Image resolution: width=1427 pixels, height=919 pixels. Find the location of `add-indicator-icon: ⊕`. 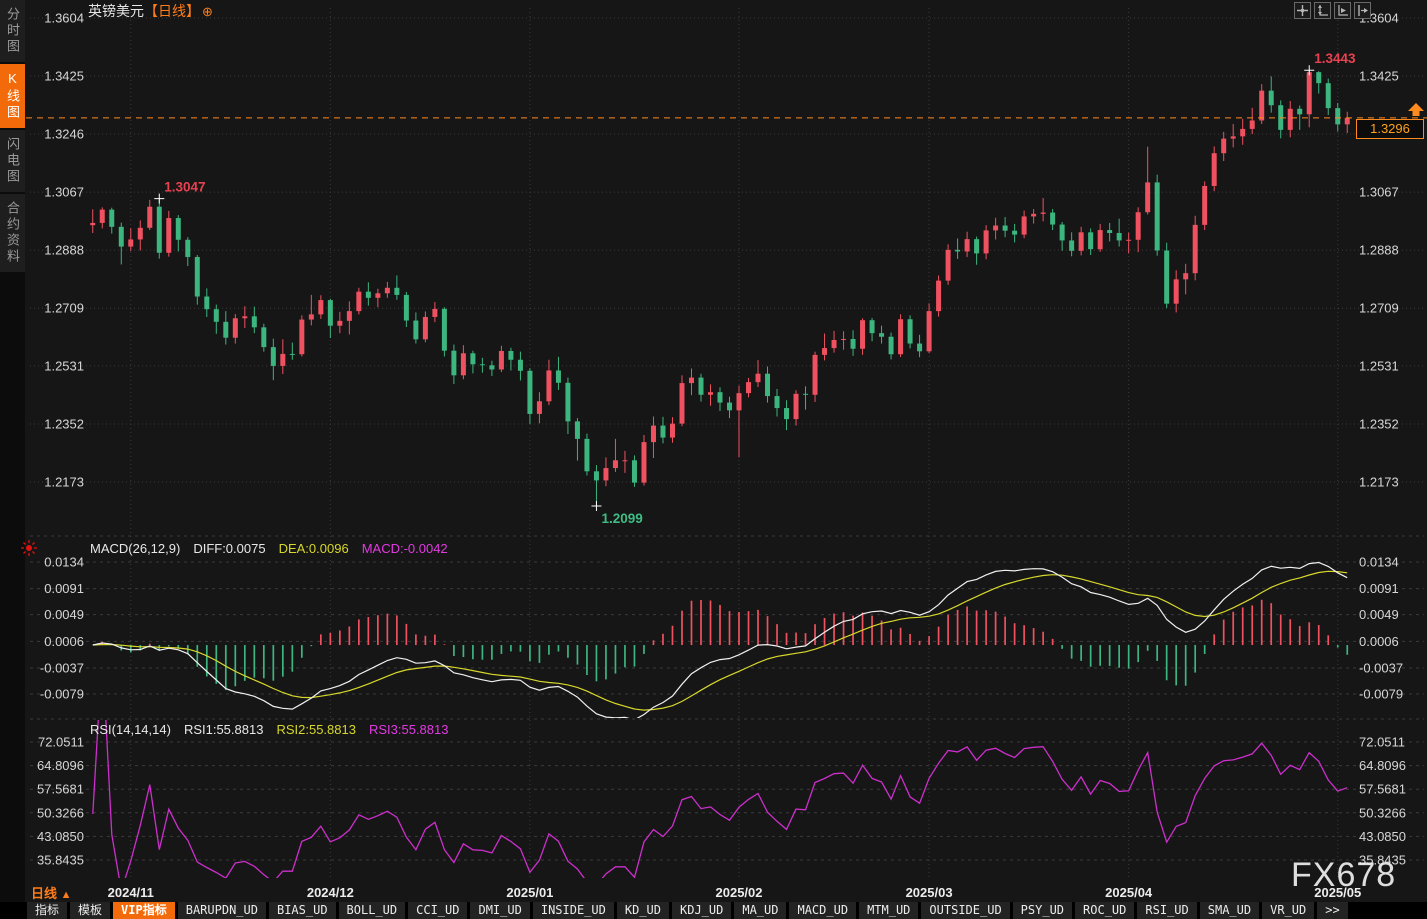

add-indicator-icon: ⊕ is located at coordinates (207, 11).